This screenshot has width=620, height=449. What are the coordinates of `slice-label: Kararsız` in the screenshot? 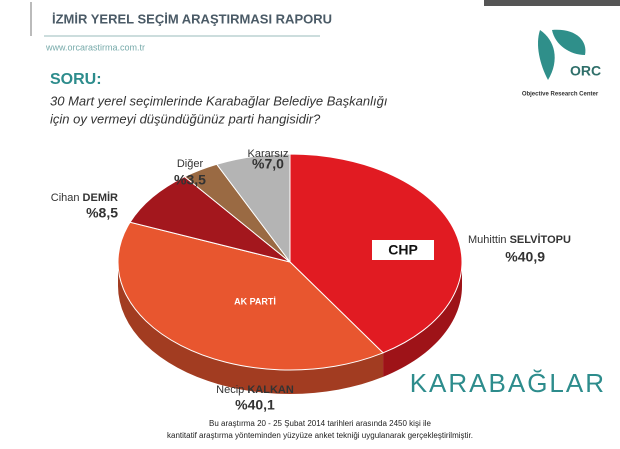 It's located at (268, 154).